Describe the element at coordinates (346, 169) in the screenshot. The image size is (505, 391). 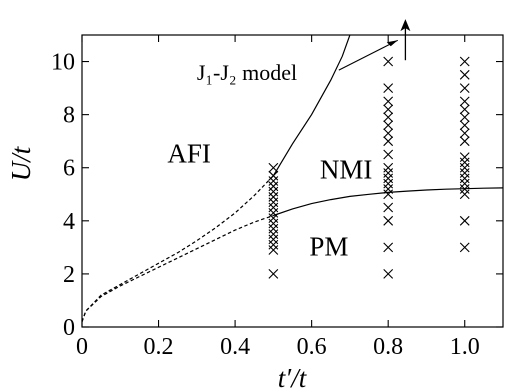
I see `region-label-nmi: NMI` at that location.